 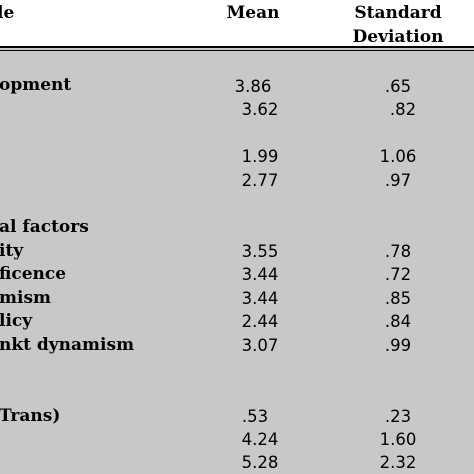 I want to click on sd-value: .82, so click(x=403, y=109).